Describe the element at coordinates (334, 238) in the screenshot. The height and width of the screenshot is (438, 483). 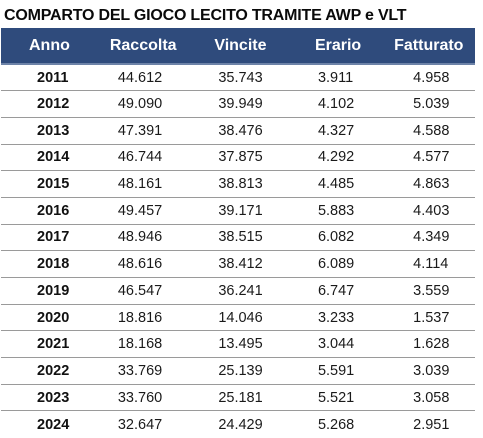
I see `cell-erario: 6.082` at that location.